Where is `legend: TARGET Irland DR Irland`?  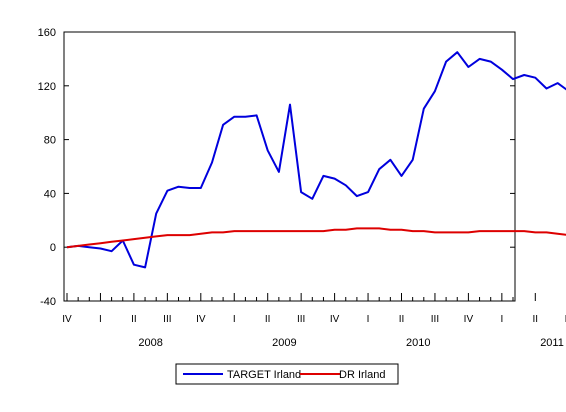
legend: TARGET Irland DR Irland is located at coordinates (287, 374).